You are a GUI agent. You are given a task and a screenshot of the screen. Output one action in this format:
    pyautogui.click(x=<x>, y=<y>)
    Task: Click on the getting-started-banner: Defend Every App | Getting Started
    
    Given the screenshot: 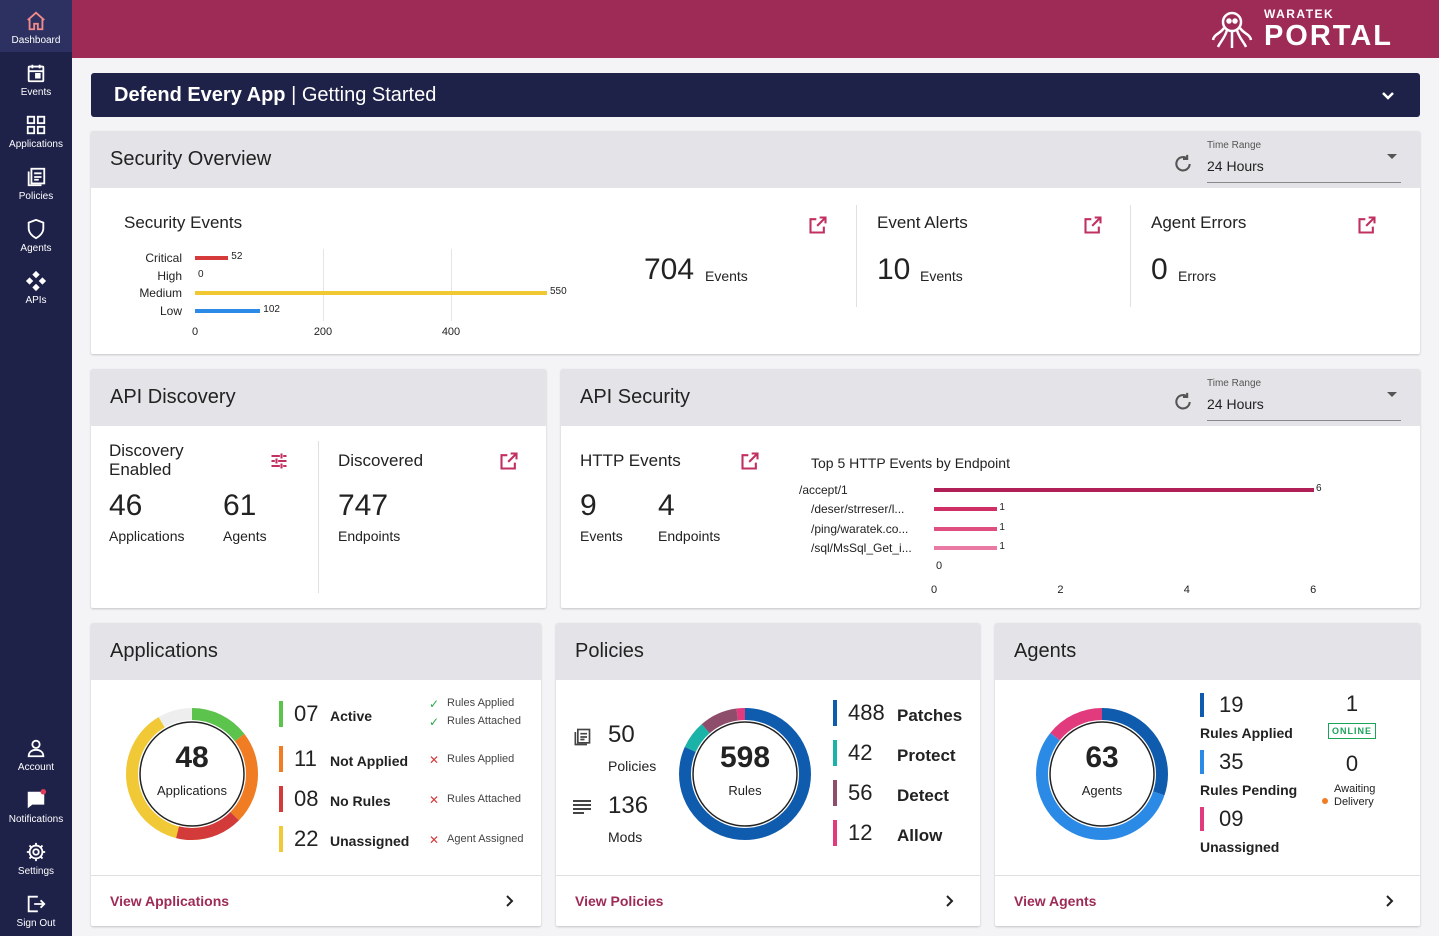 What is the action you would take?
    pyautogui.click(x=755, y=95)
    